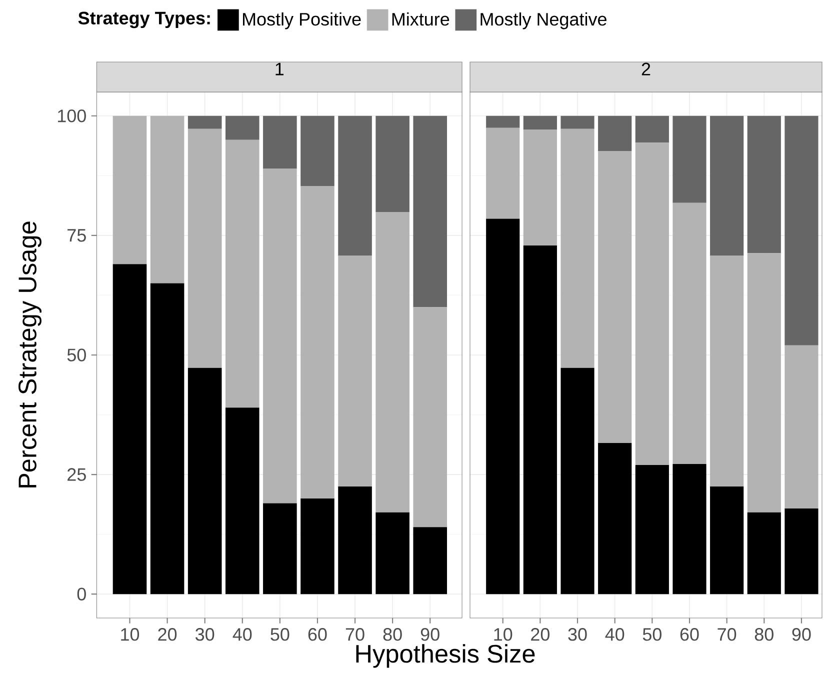 This screenshot has height=685, width=824. What do you see at coordinates (144, 20) in the screenshot?
I see `legend-title: Strategy Types:` at bounding box center [144, 20].